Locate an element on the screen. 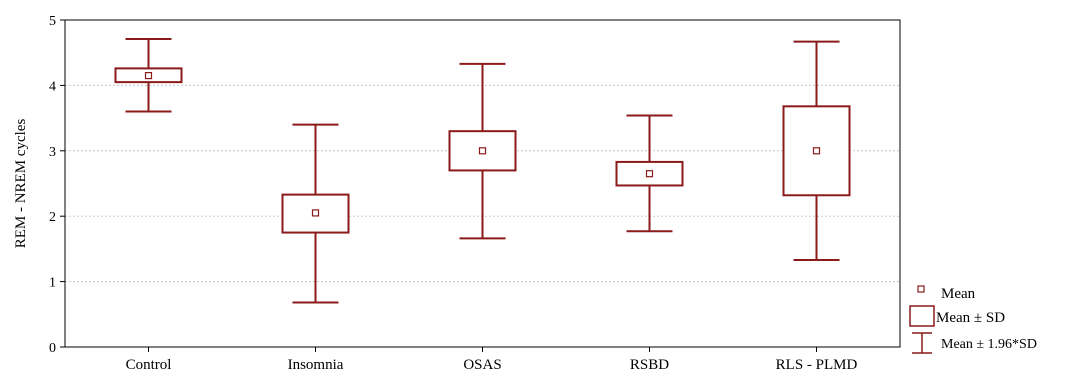  box-group-control is located at coordinates (148, 75).